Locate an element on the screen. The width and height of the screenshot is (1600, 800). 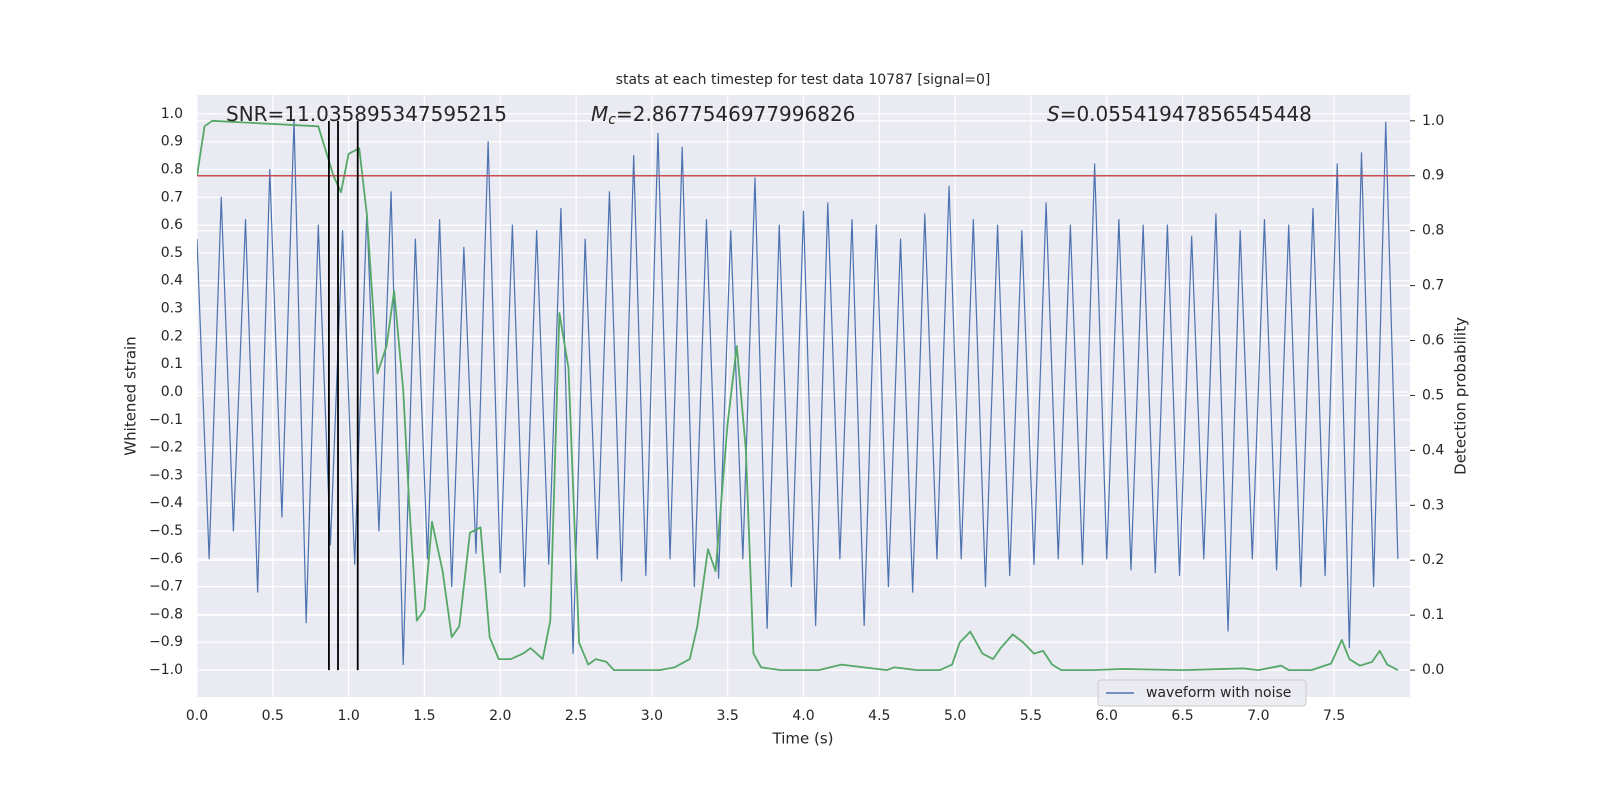
legend: waveform with noise is located at coordinates (1202, 693).